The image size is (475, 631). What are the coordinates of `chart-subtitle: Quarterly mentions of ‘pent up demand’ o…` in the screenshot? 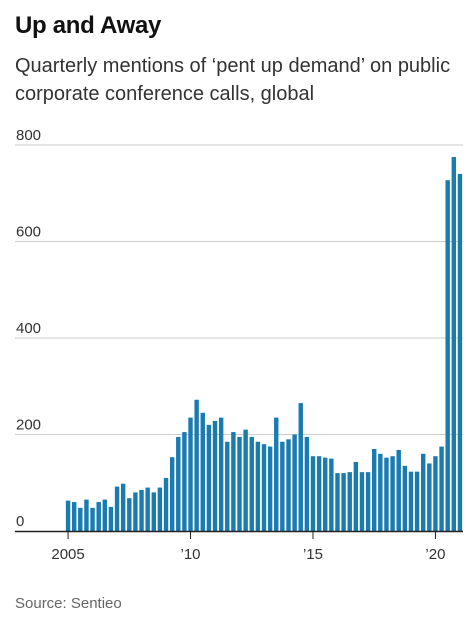 It's located at (233, 80).